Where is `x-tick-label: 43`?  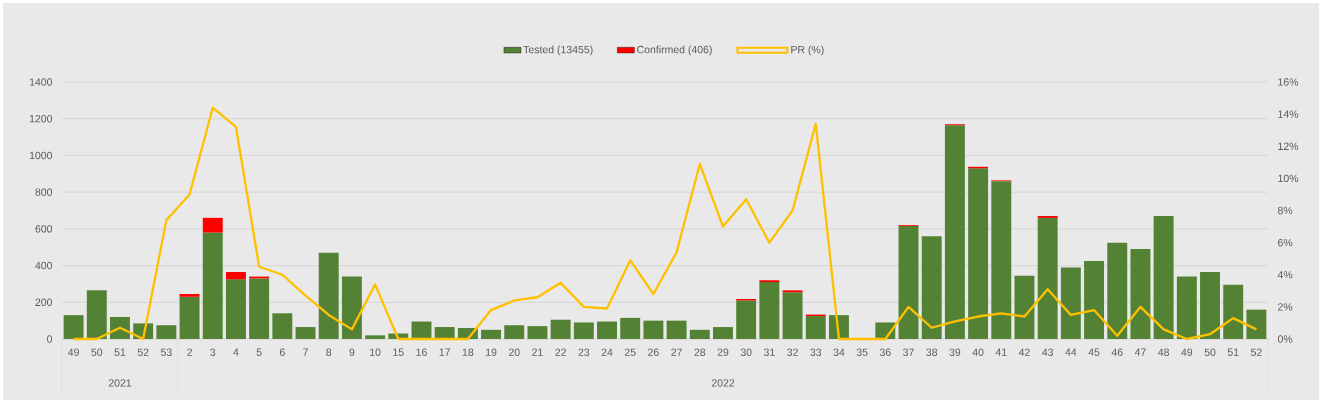 x-tick-label: 43 is located at coordinates (1048, 352).